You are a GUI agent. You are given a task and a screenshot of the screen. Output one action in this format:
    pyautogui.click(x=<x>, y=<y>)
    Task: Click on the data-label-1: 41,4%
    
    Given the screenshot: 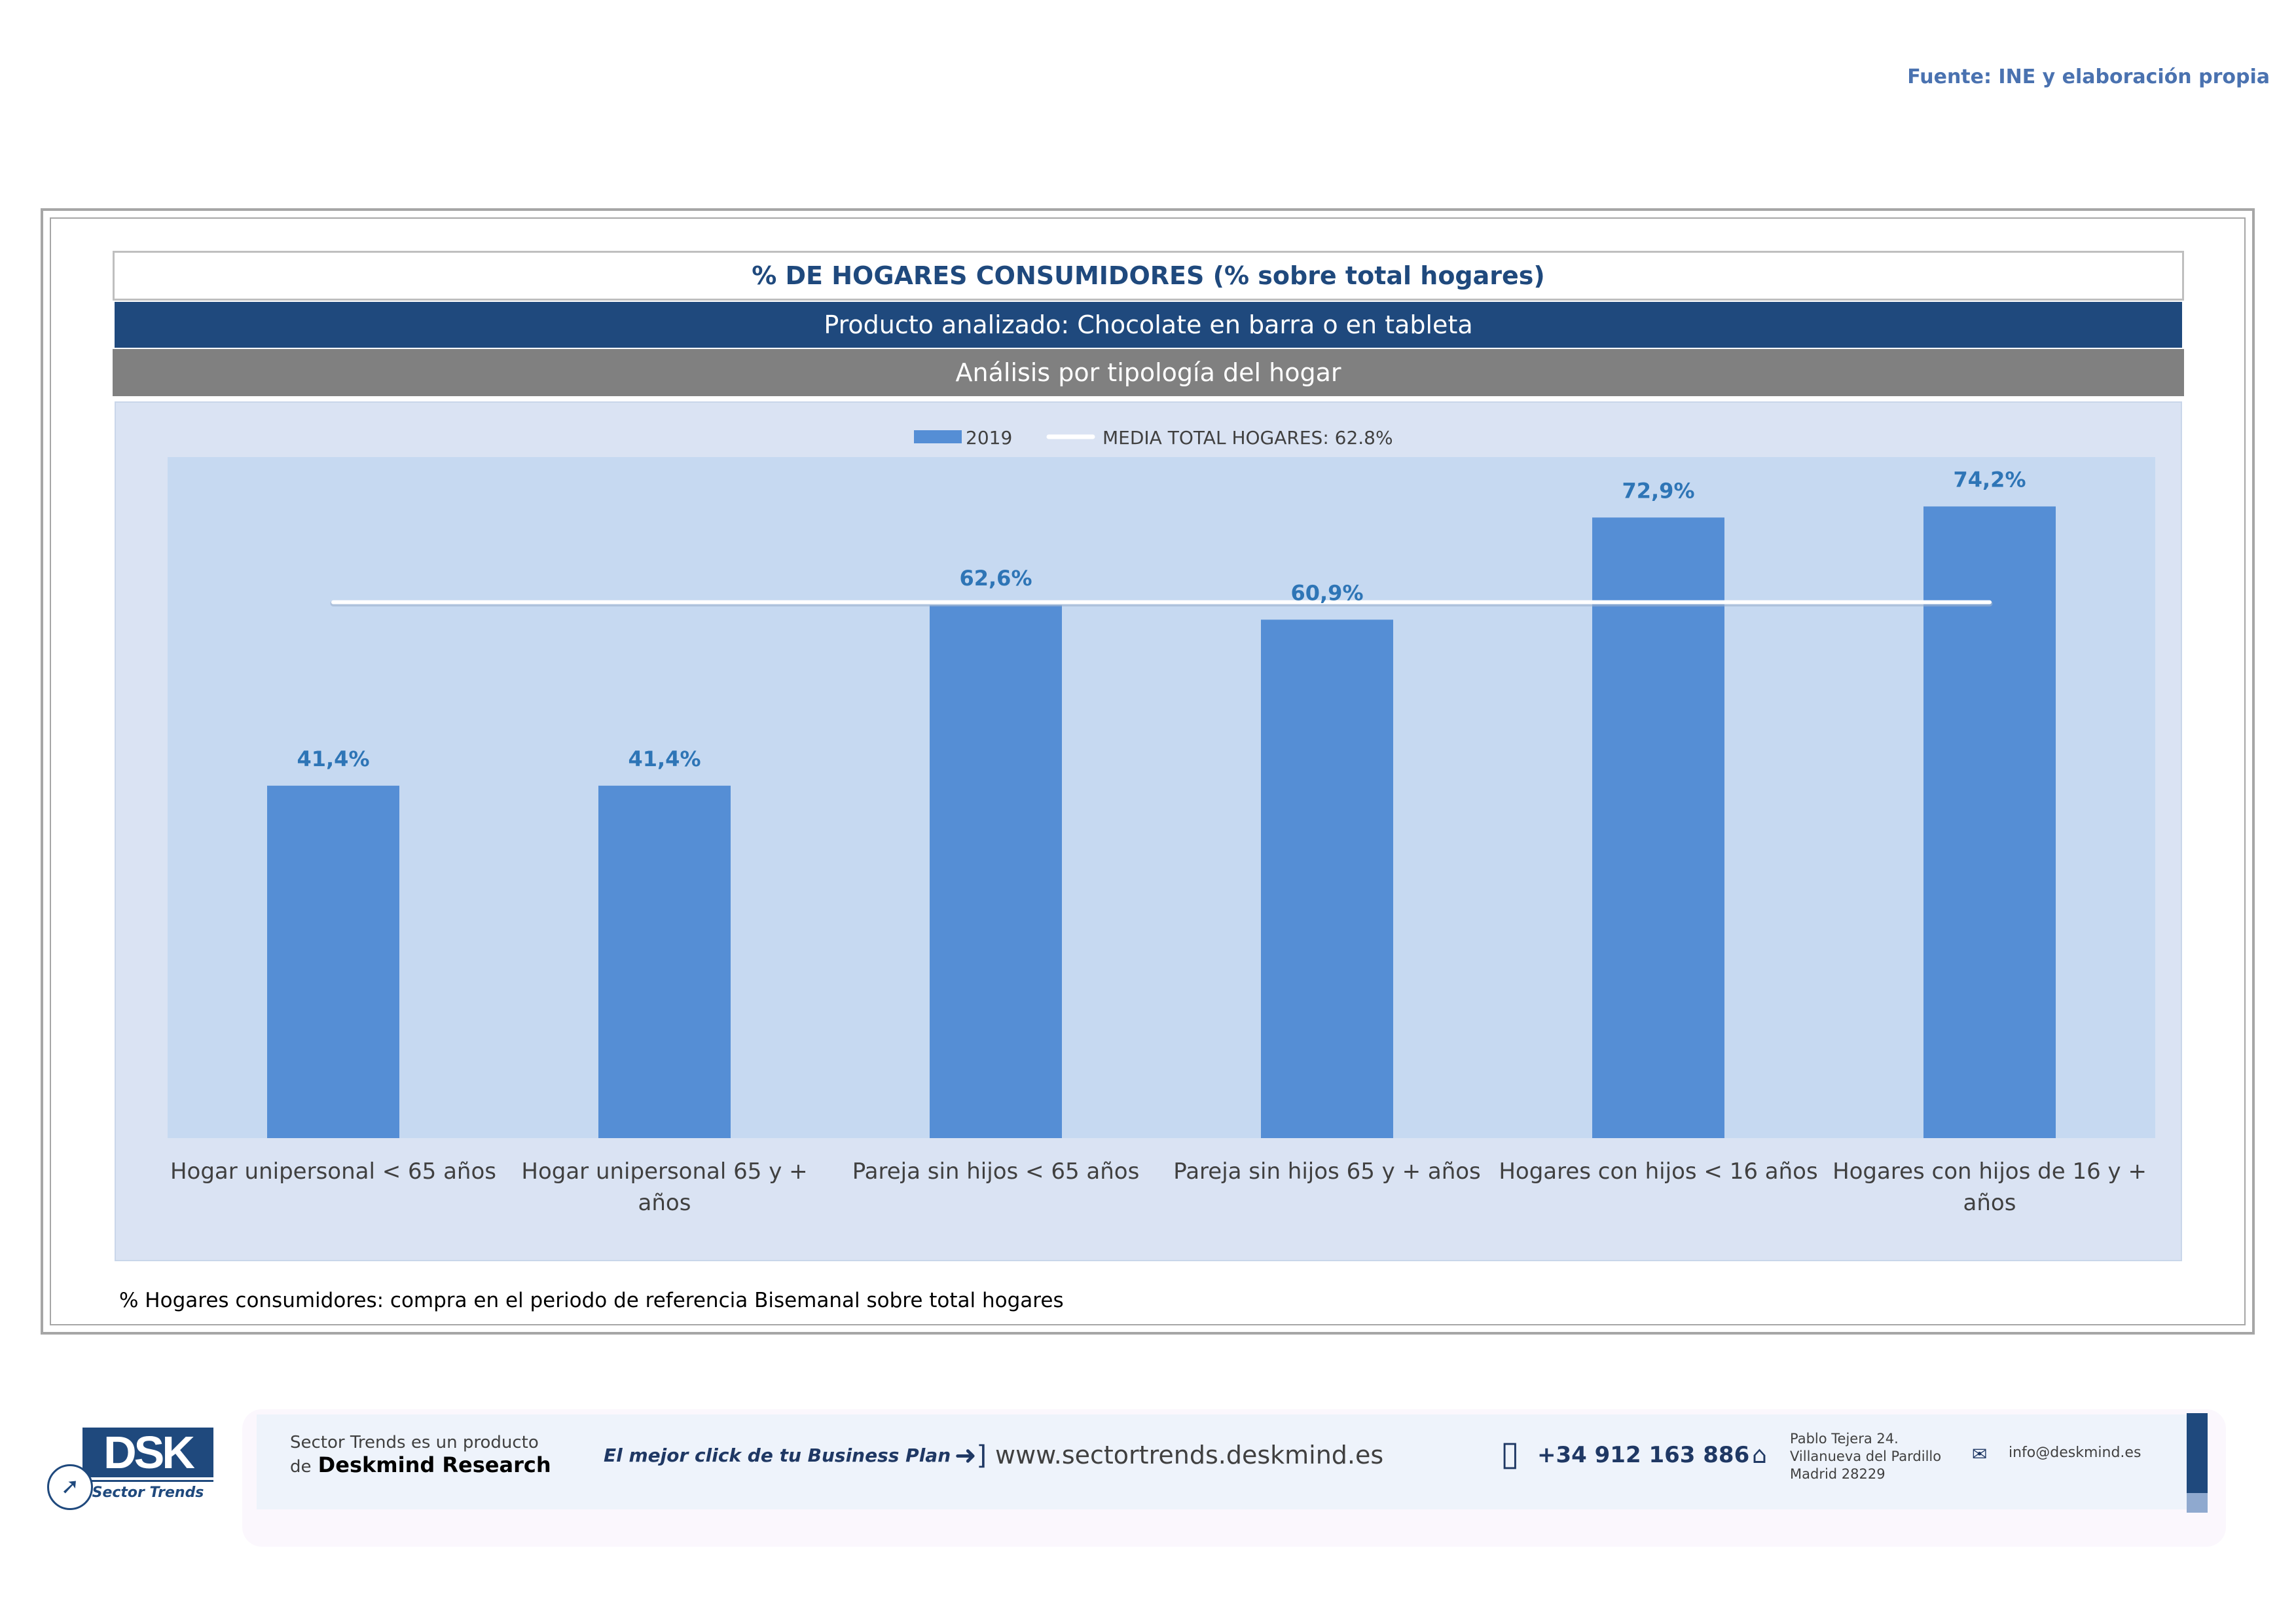 What is the action you would take?
    pyautogui.click(x=333, y=759)
    